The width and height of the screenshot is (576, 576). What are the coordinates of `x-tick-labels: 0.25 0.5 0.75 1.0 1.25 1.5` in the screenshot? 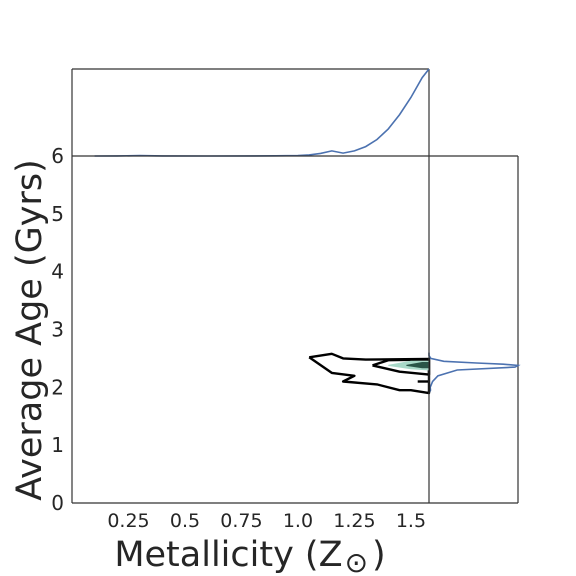 It's located at (266, 521).